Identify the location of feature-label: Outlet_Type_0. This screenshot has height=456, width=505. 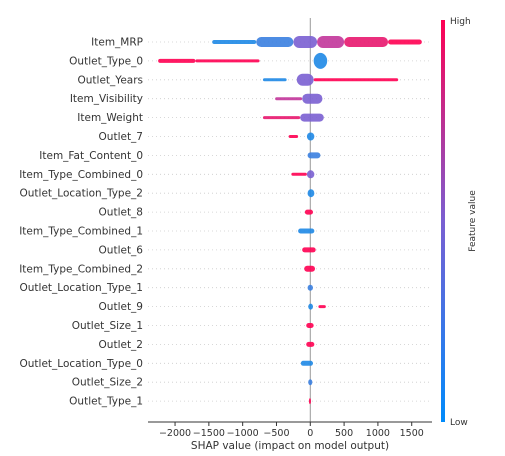
(106, 61).